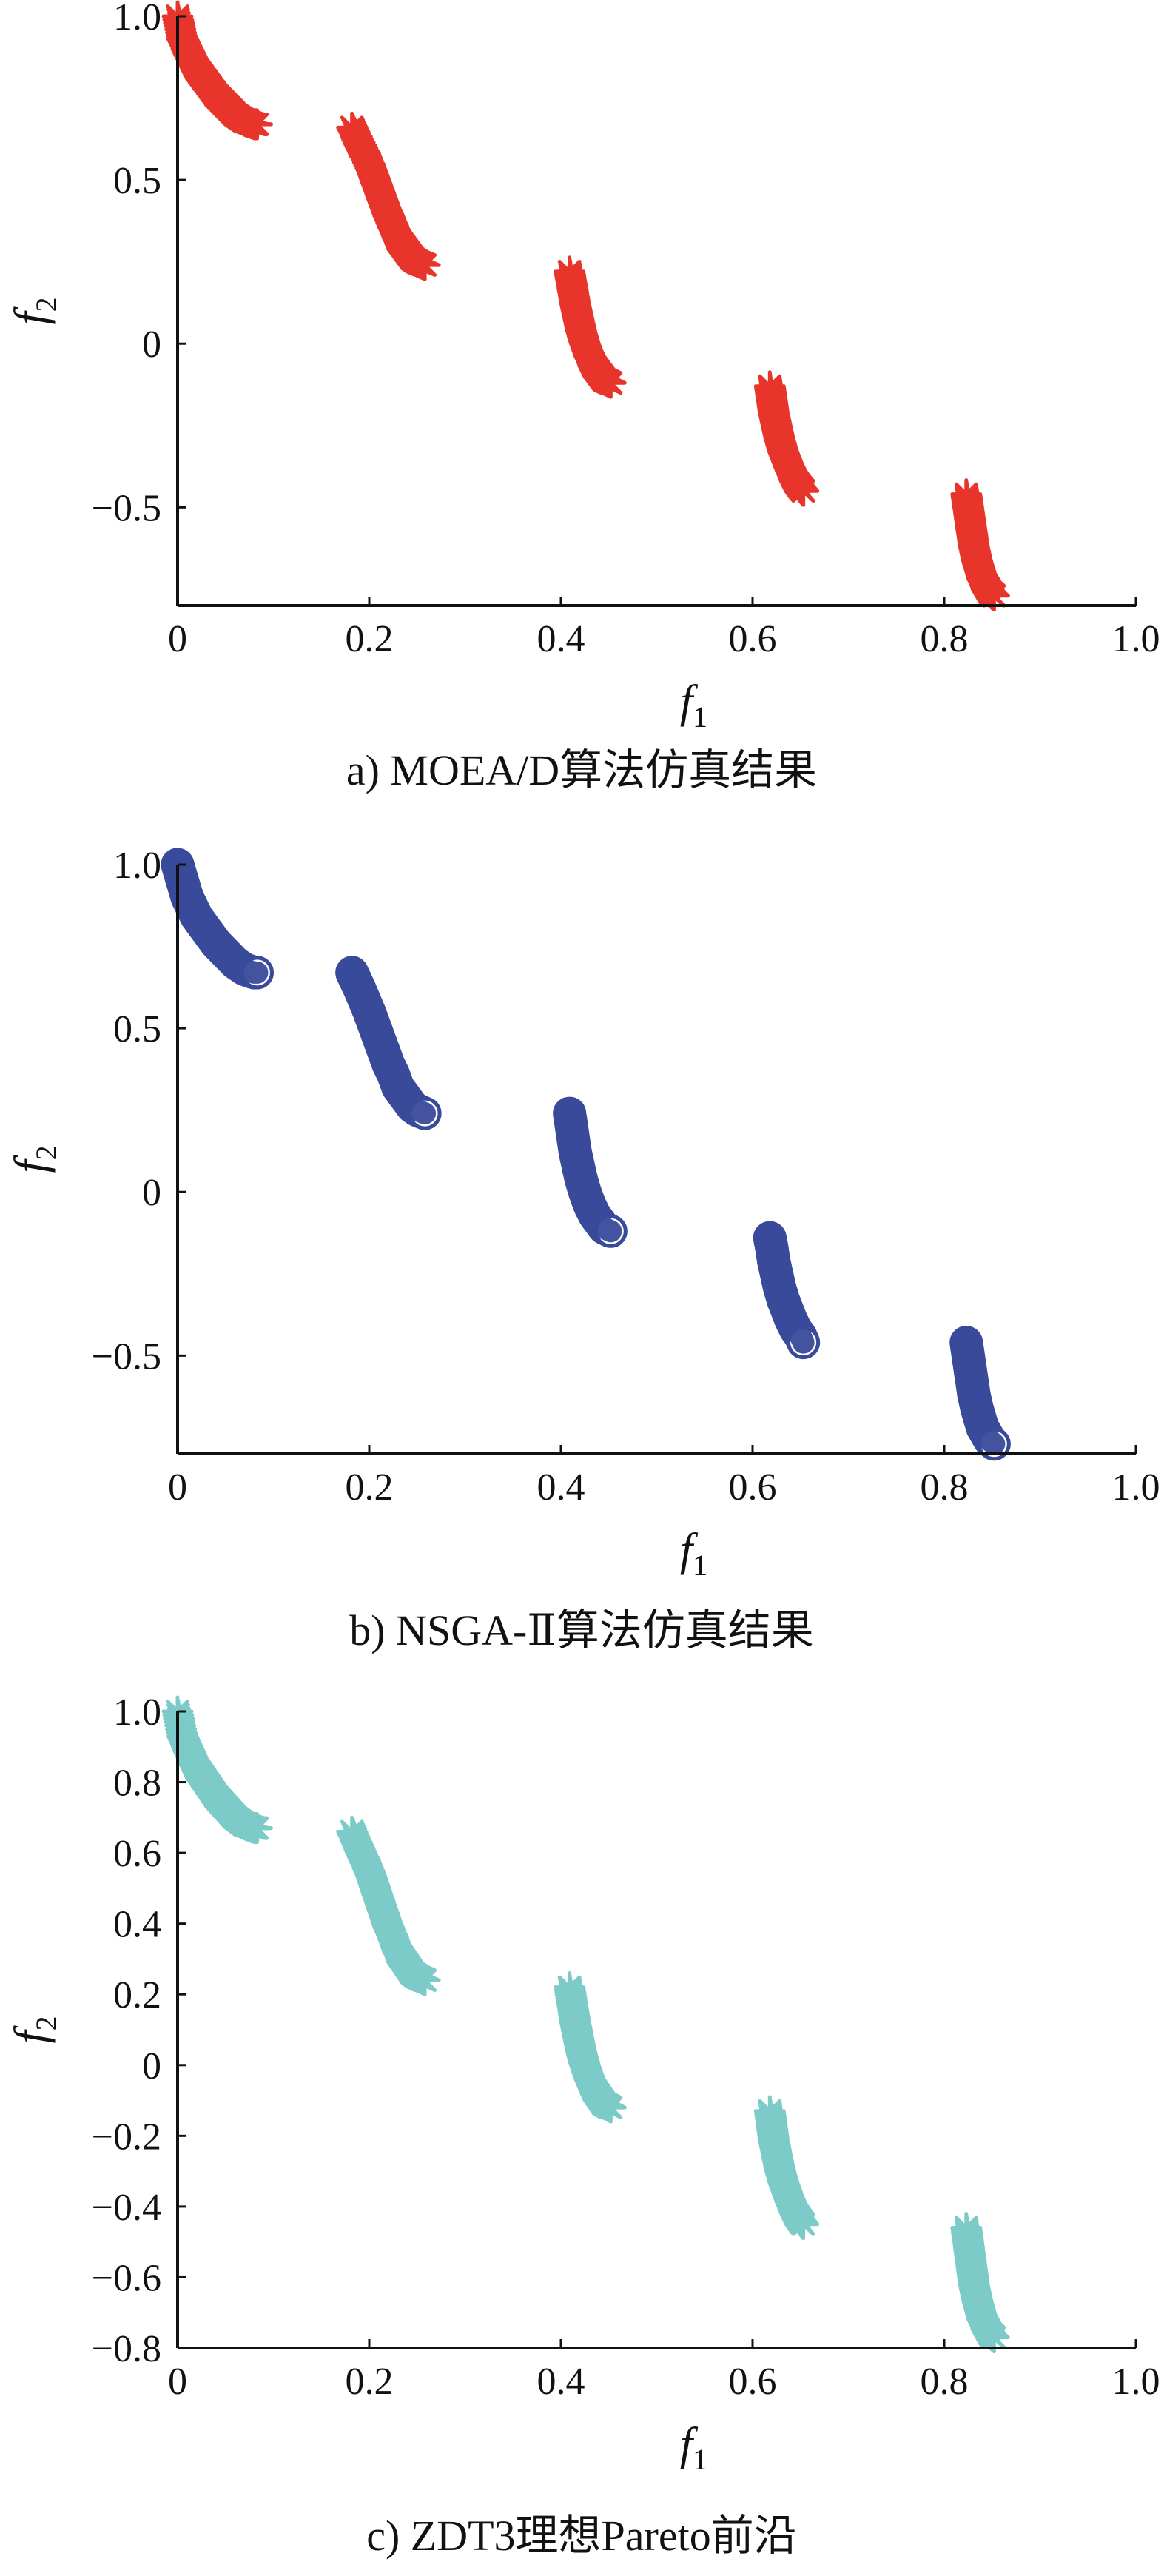 The width and height of the screenshot is (1164, 2576). I want to click on y-tick-label: −0.4, so click(127, 2208).